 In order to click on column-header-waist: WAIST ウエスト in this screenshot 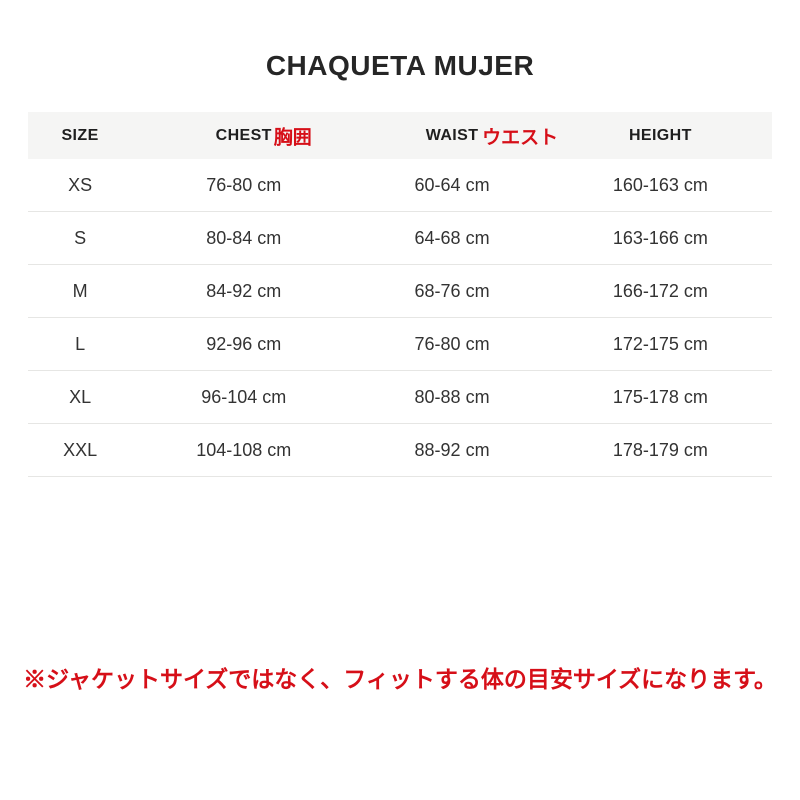, I will do `click(456, 137)`.